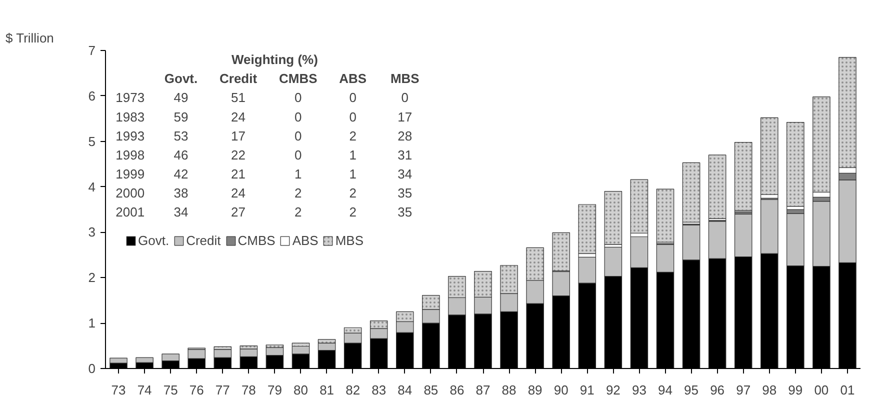 The height and width of the screenshot is (400, 877). I want to click on y-tick-label: 2, so click(92, 278).